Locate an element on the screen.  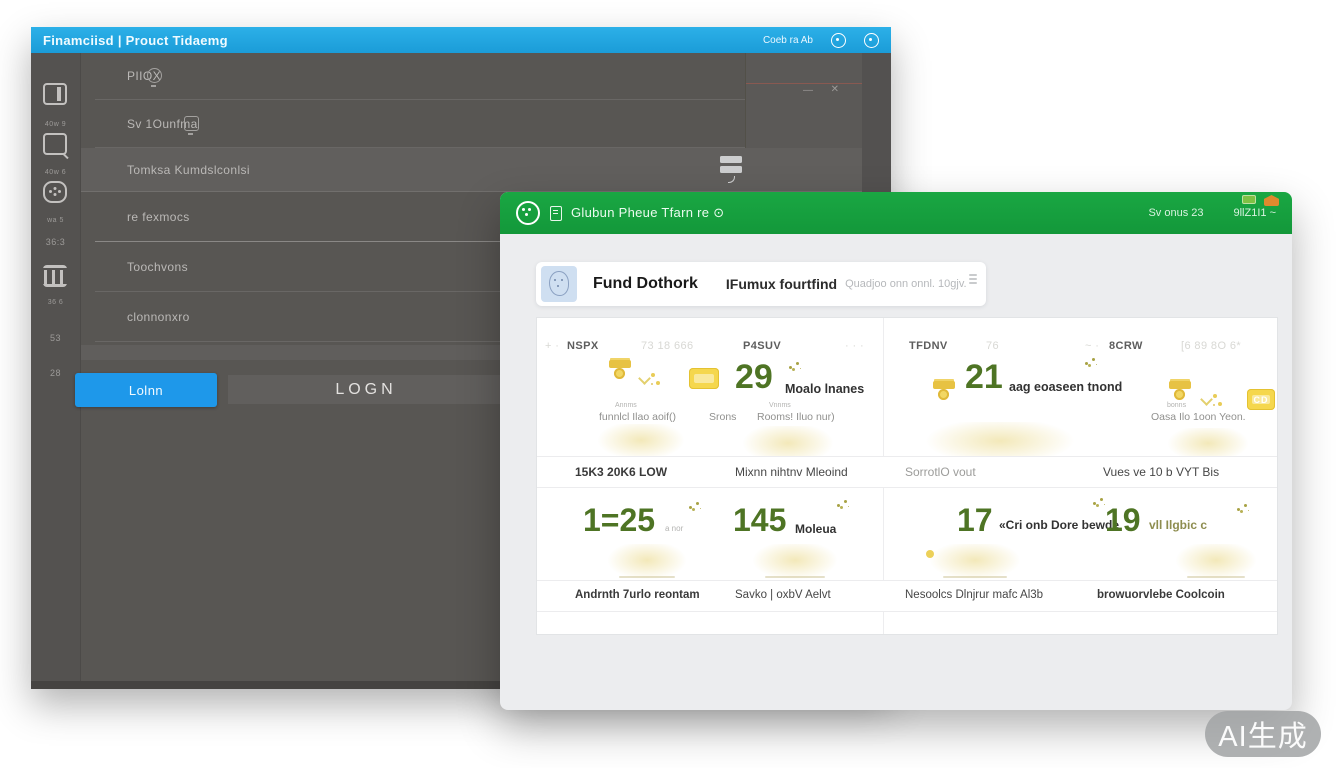
tab-dots: · · · is located at coordinates (855, 346).